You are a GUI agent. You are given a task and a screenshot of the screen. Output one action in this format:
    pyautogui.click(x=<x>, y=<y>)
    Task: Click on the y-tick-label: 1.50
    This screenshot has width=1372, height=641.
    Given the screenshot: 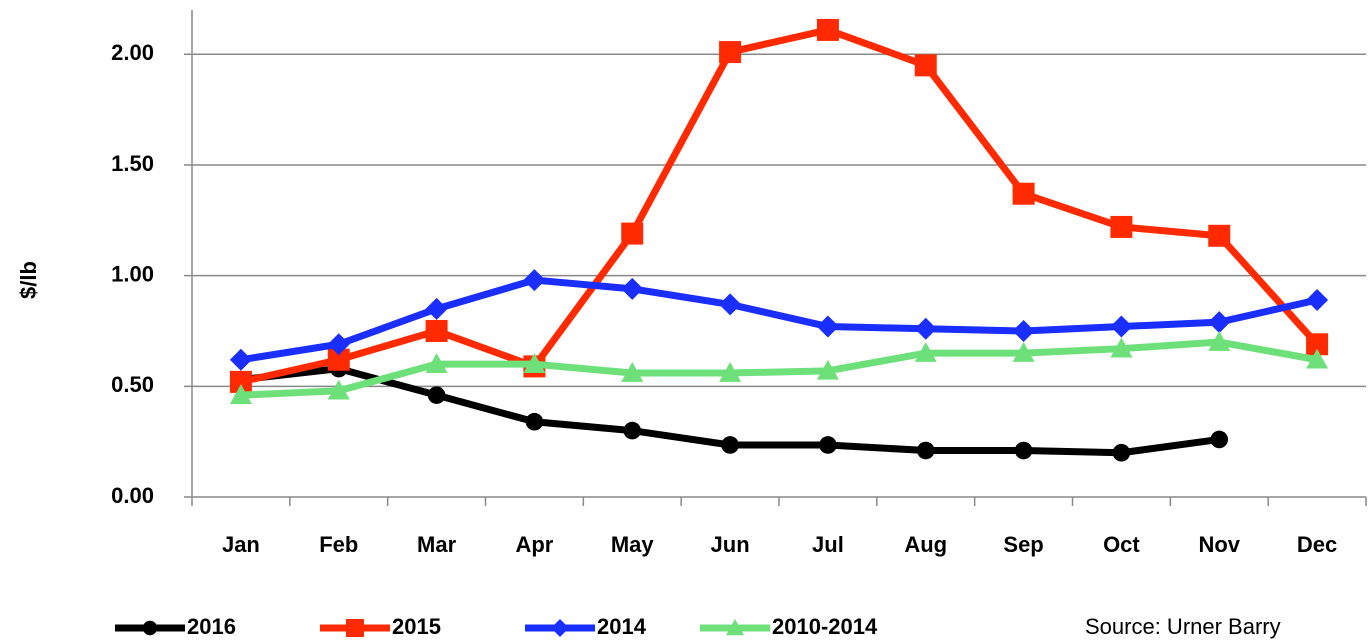 What is the action you would take?
    pyautogui.click(x=132, y=163)
    